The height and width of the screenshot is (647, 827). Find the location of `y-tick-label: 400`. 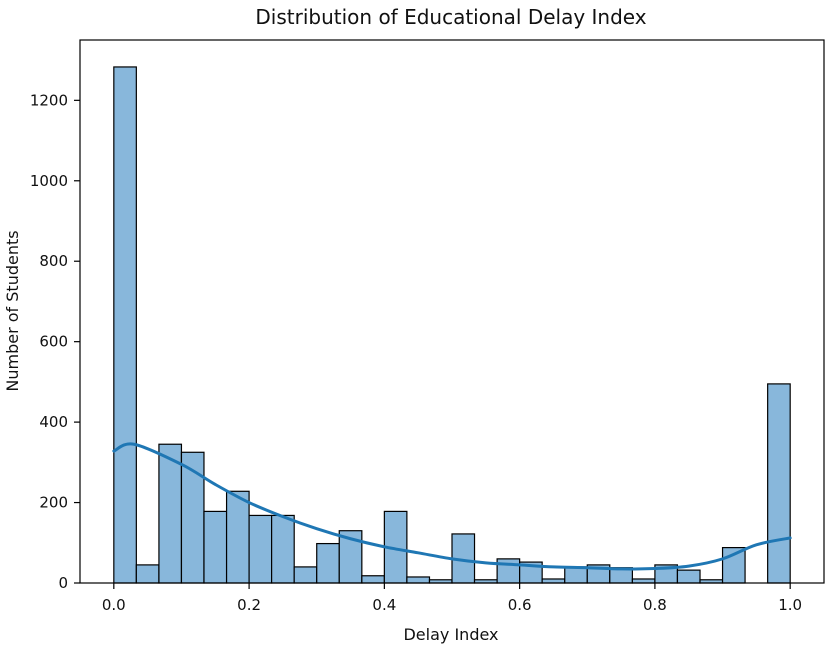

y-tick-label: 400 is located at coordinates (53, 422).